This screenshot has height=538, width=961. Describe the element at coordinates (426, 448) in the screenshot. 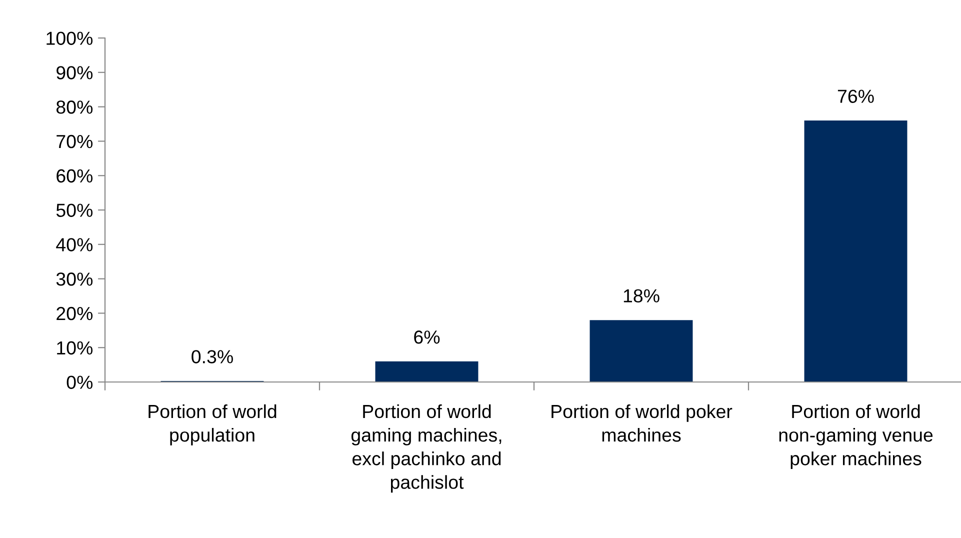

I see `x-tick-label: Portion of world gaming machines, excl pachinko and pachislot` at that location.